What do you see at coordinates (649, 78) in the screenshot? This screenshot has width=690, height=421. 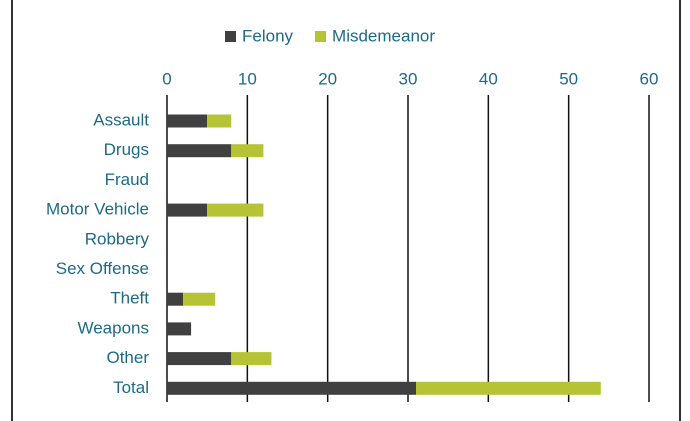 I see `x-tick-label: 60` at bounding box center [649, 78].